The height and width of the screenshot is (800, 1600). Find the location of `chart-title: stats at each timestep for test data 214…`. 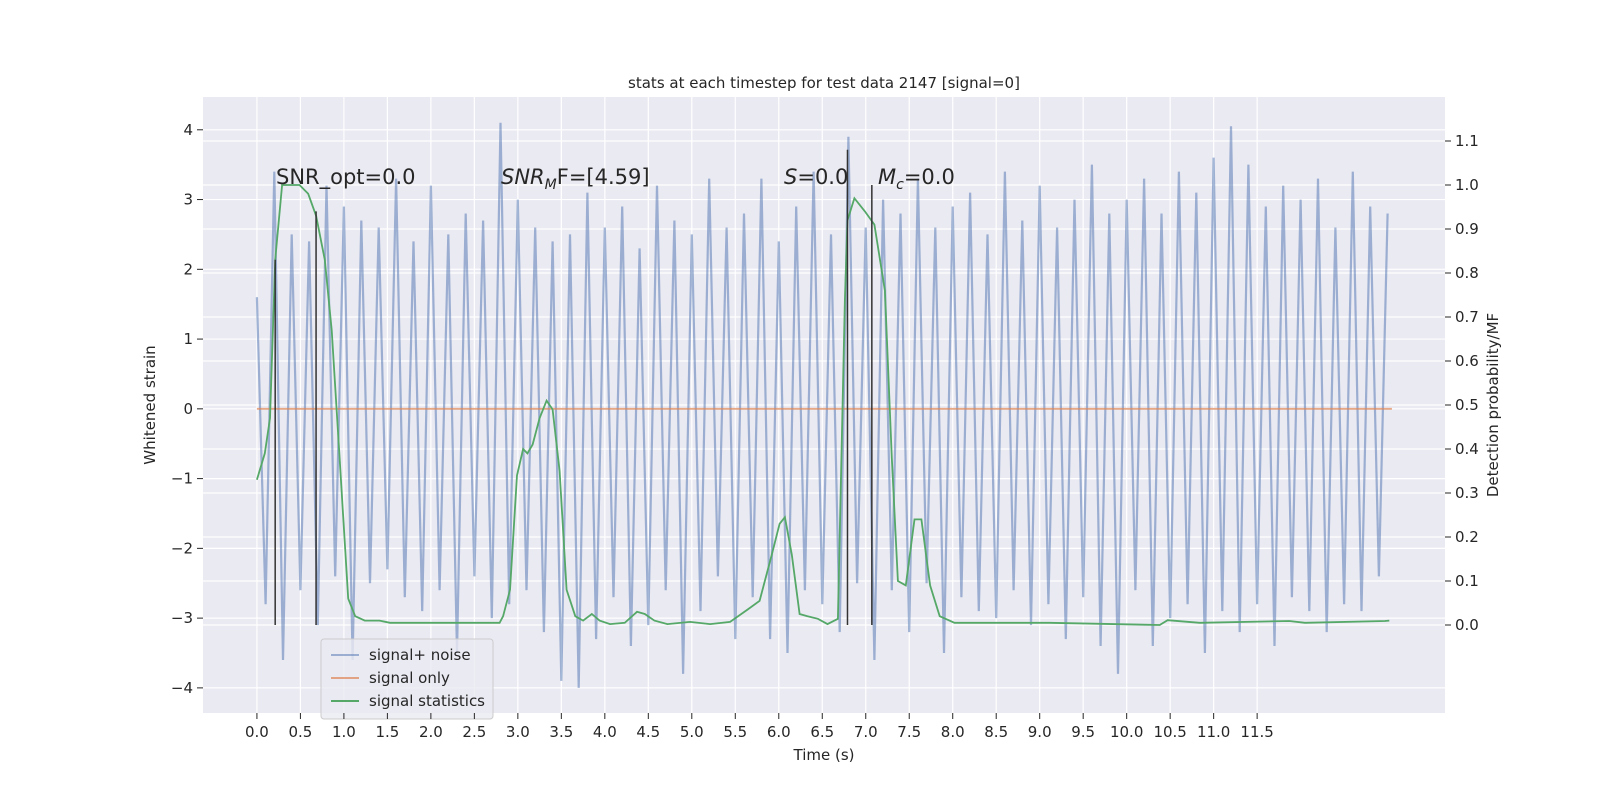

chart-title: stats at each timestep for test data 214… is located at coordinates (824, 83).